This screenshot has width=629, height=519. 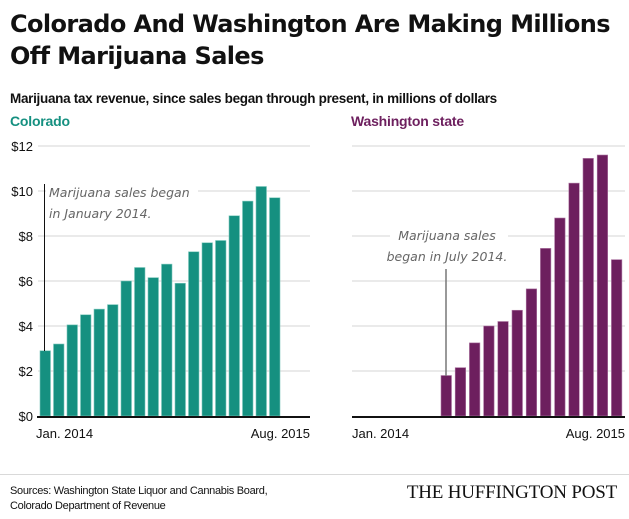 What do you see at coordinates (64, 433) in the screenshot?
I see `colorado-x-tick-start: Jan. 2014` at bounding box center [64, 433].